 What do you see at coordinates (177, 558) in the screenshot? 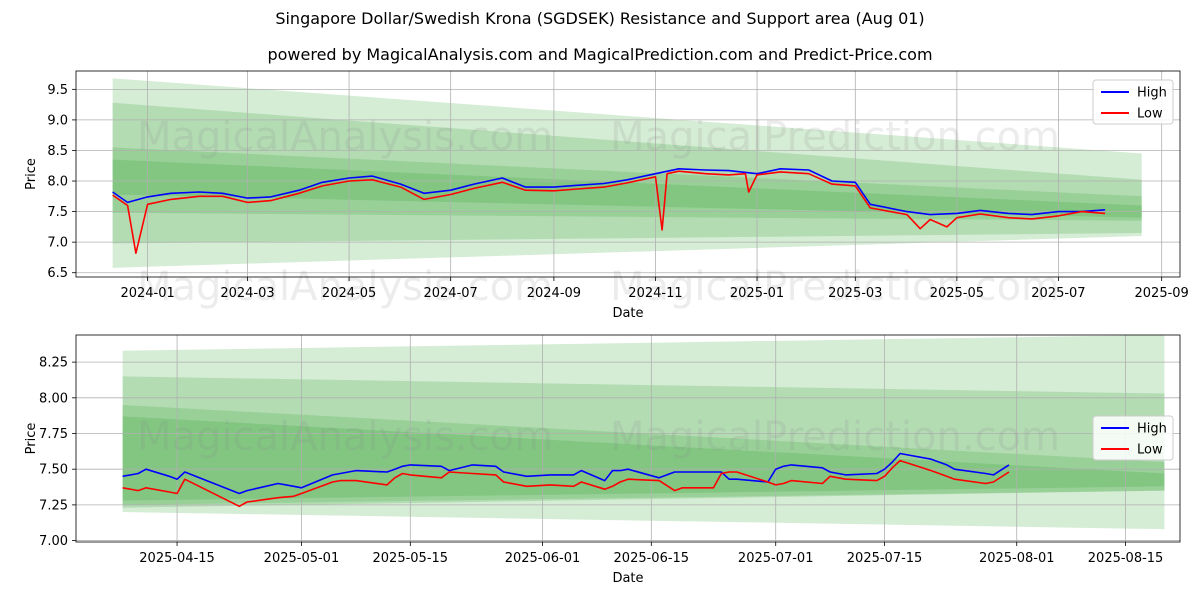
I see `x-tick-label: 2025-04-15` at bounding box center [177, 558].